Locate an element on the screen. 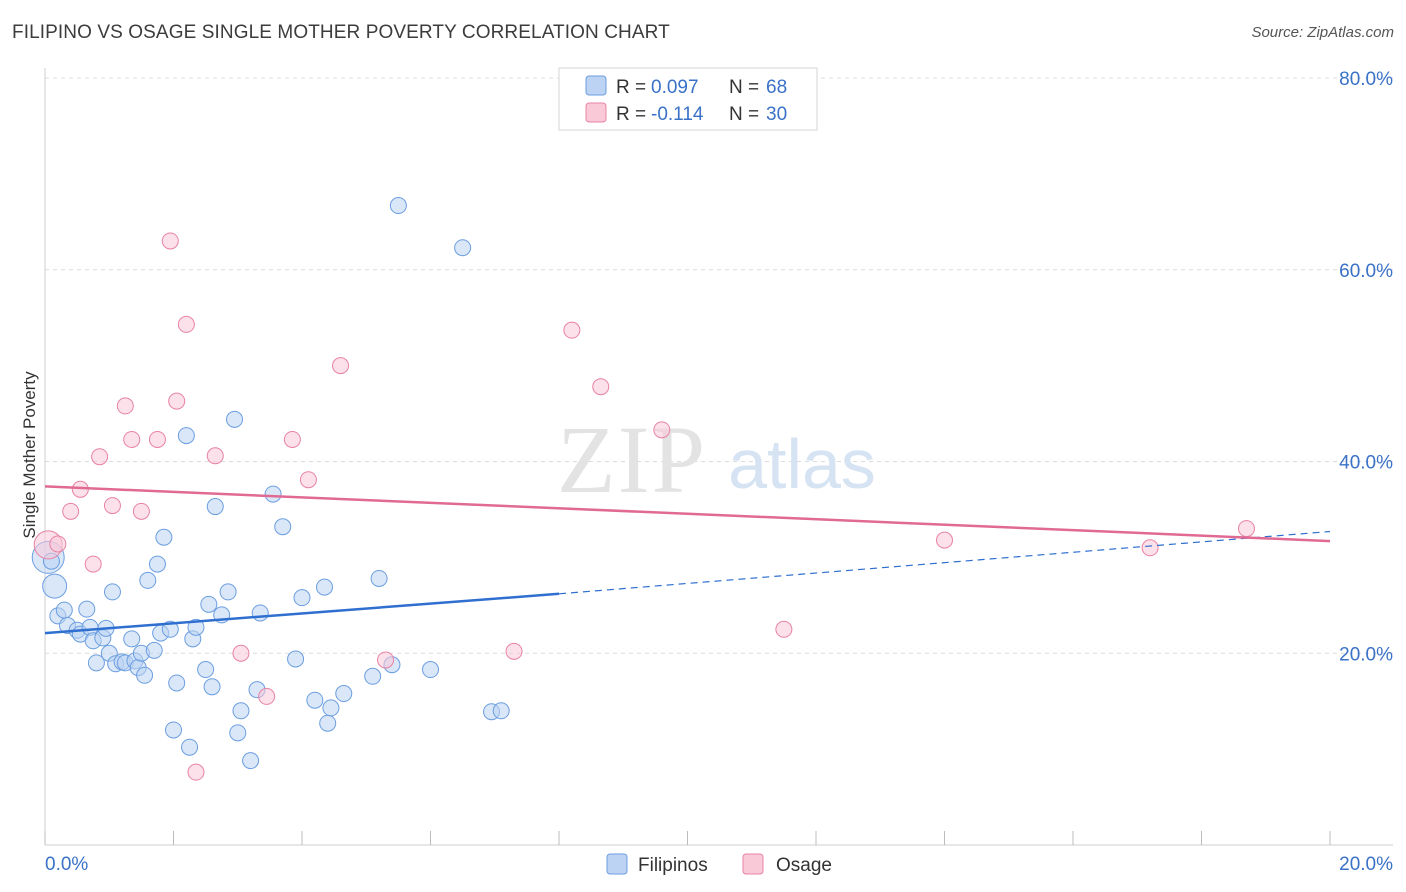 Image resolution: width=1406 pixels, height=892 pixels. chart-source: Source: ZipAtlas.com is located at coordinates (1322, 32).